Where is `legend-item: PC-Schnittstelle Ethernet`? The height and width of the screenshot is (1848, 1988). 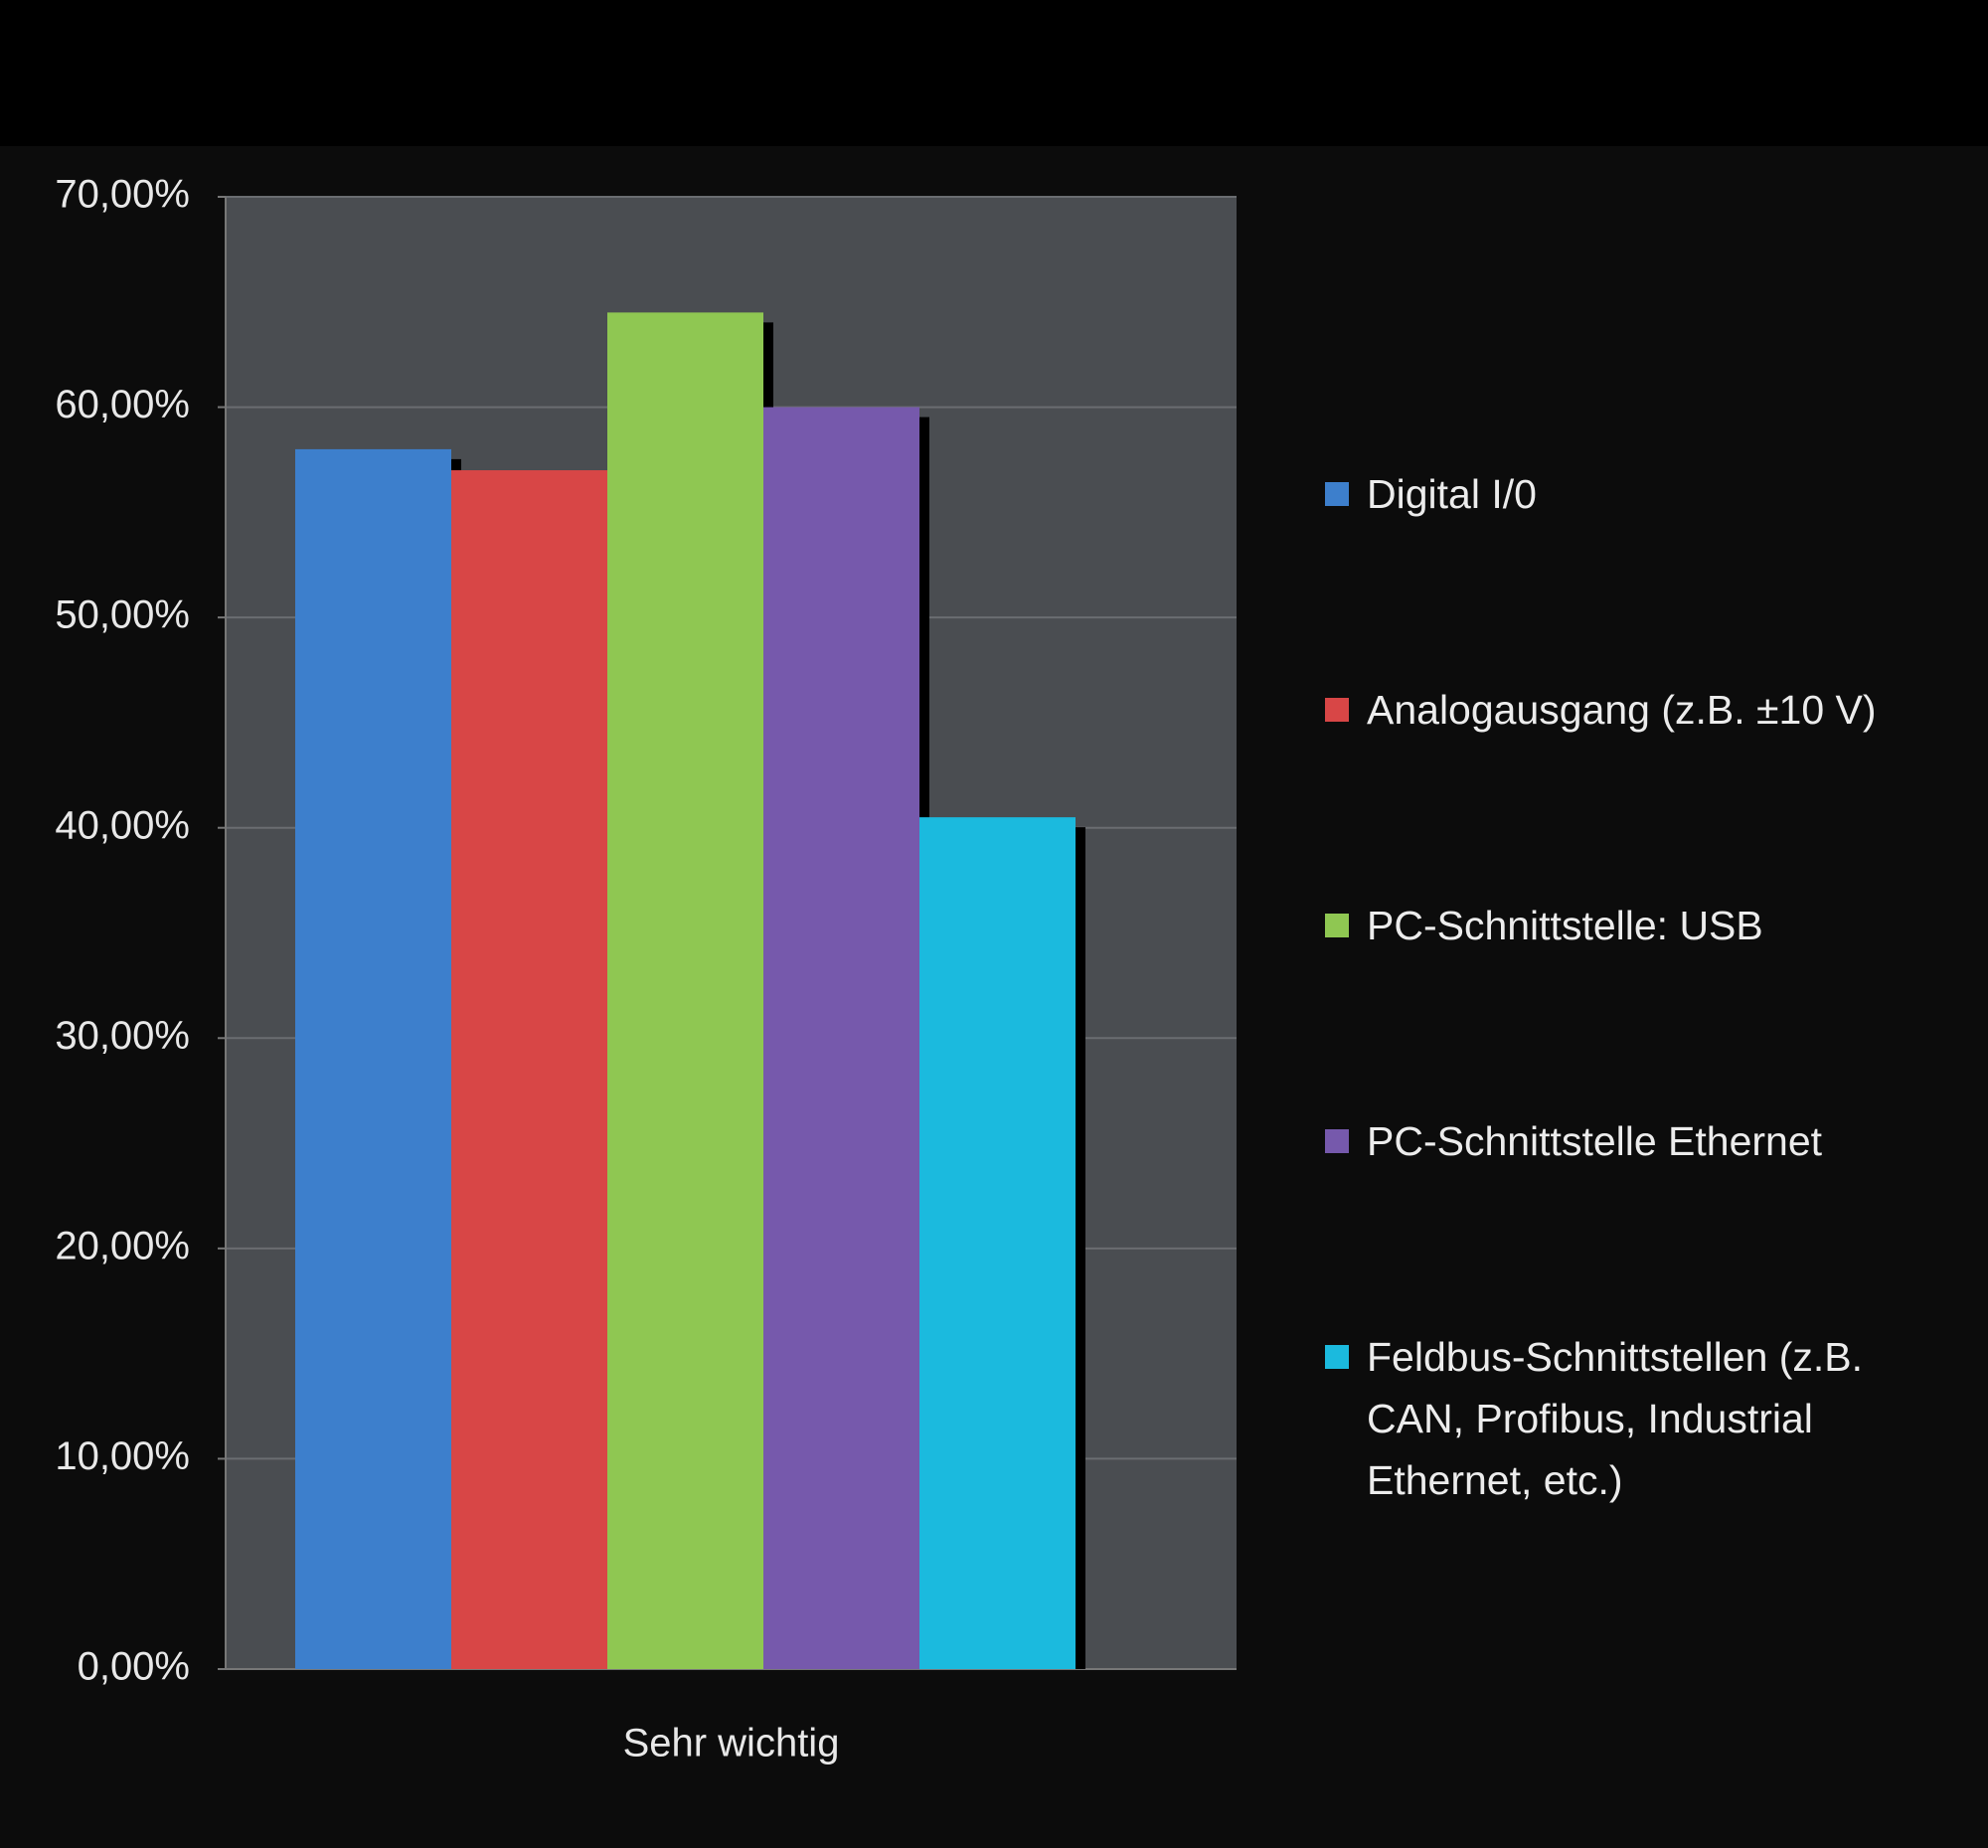 legend-item: PC-Schnittstelle Ethernet is located at coordinates (1643, 1141).